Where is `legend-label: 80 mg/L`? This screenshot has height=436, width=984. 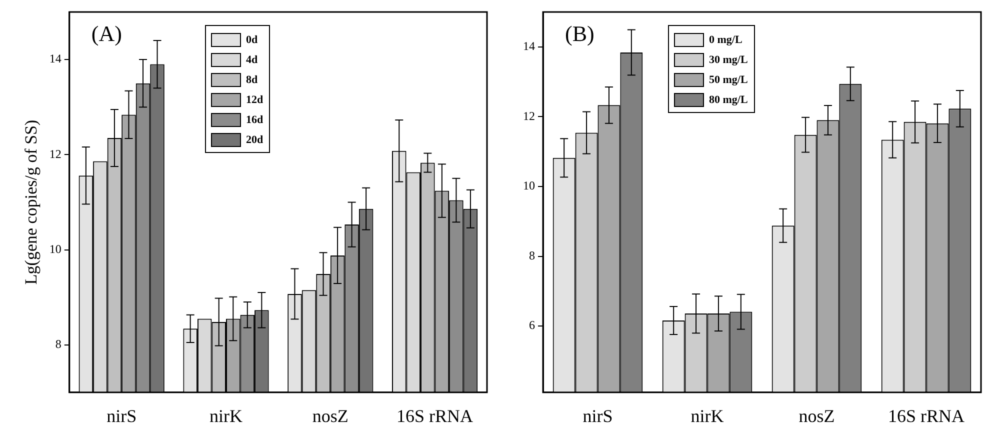
legend-label: 80 mg/L is located at coordinates (728, 100).